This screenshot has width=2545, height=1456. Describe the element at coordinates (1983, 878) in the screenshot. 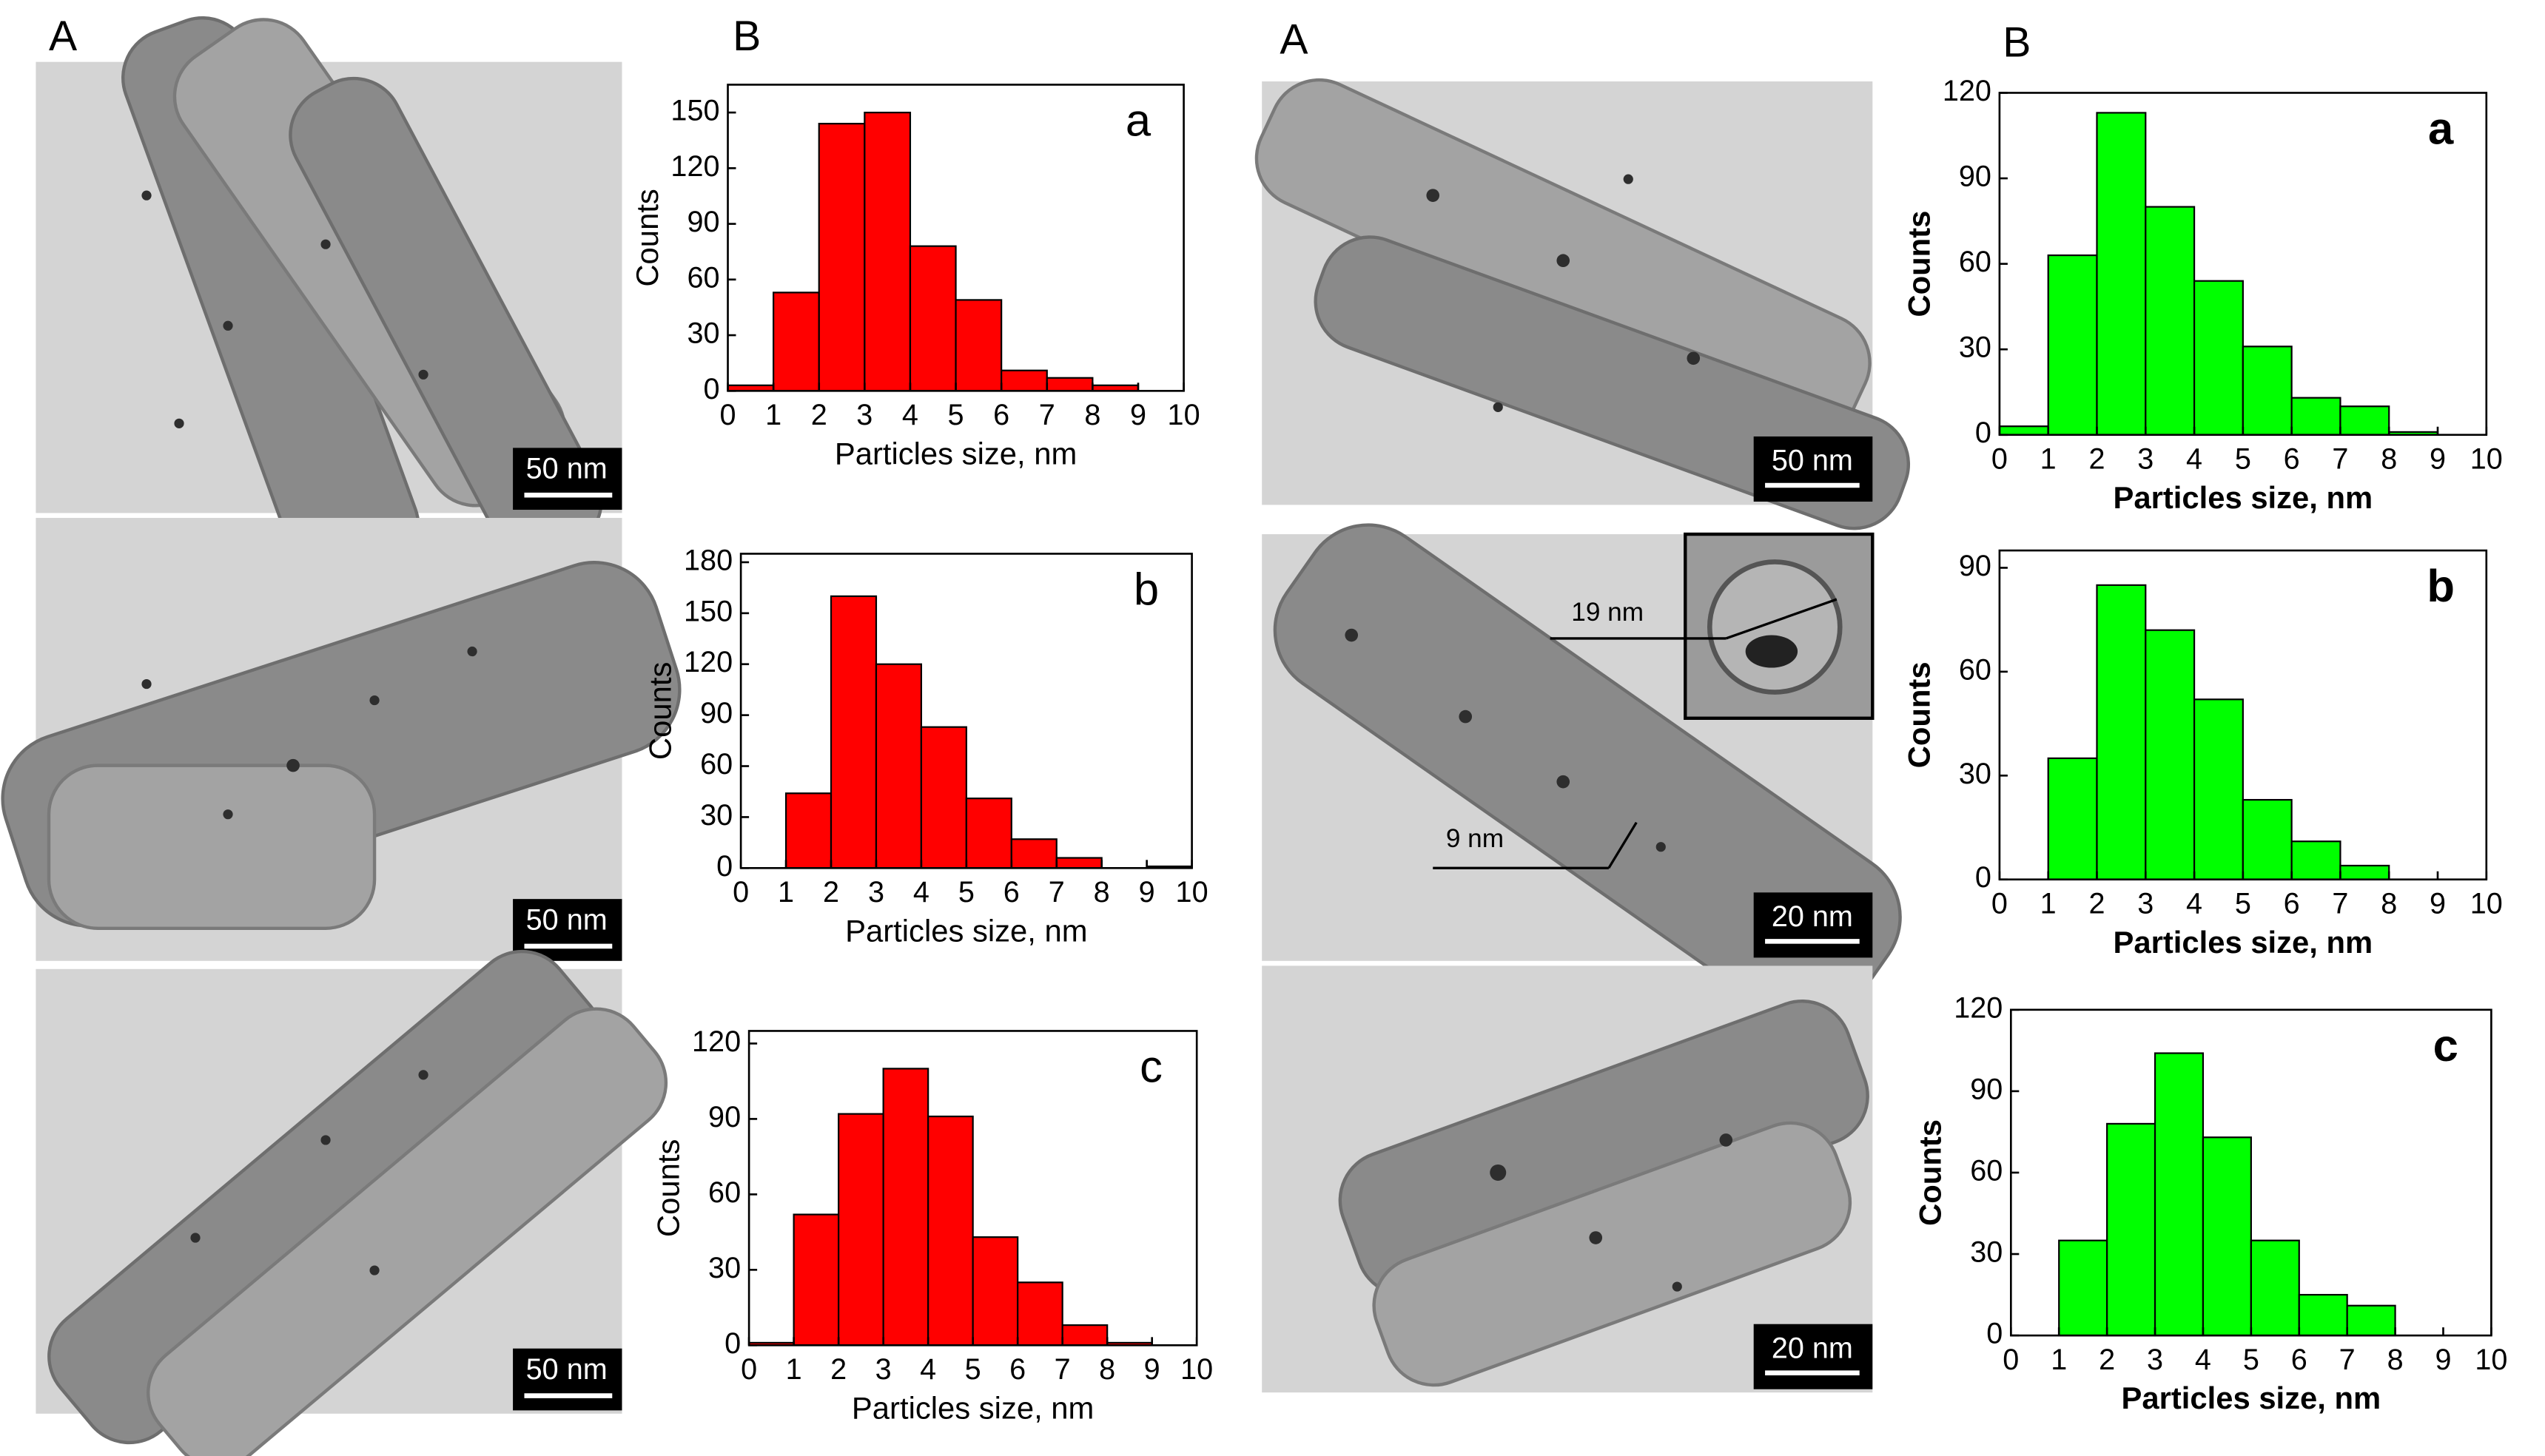

I see `y-tick-label: 0` at that location.